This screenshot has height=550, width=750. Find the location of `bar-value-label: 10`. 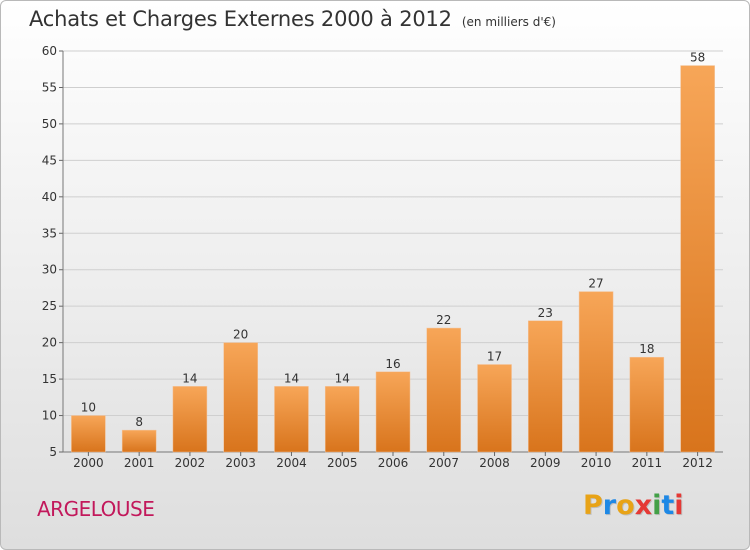

bar-value-label: 10 is located at coordinates (88, 408).